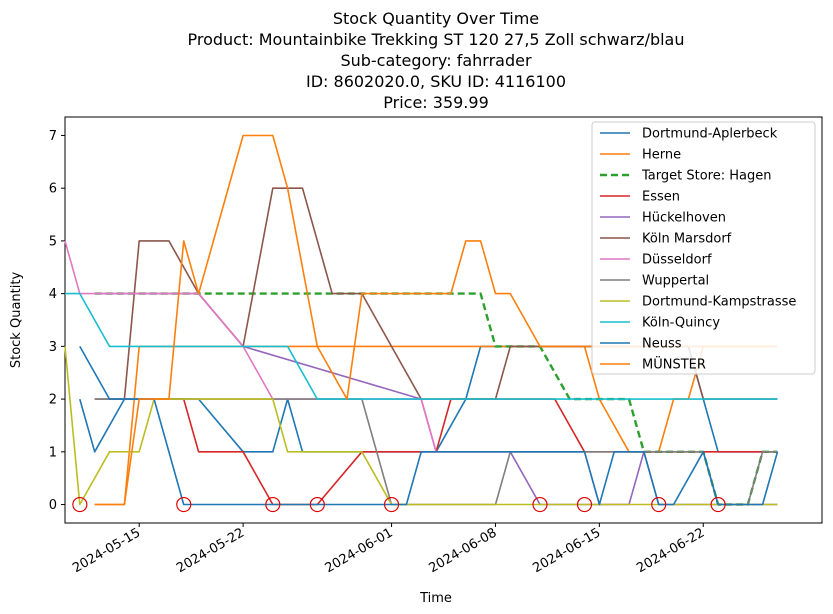 The width and height of the screenshot is (833, 614). I want to click on legend-label: Dortmund-Kampstrasse, so click(719, 302).